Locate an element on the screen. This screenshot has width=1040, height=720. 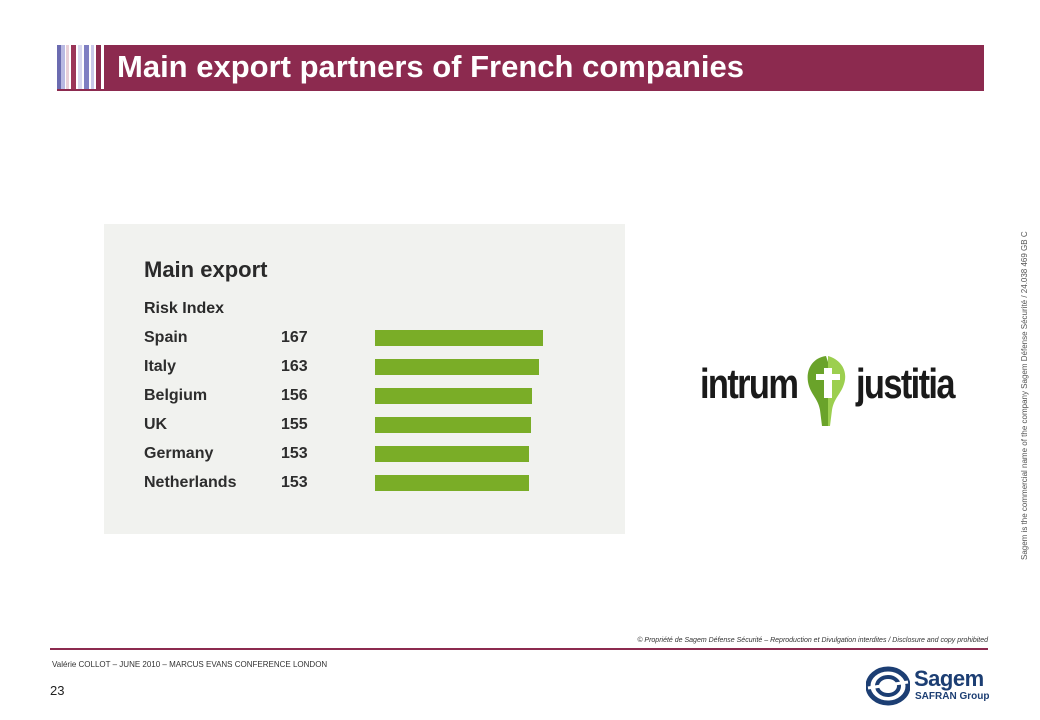
category-label: Italy is located at coordinates (160, 366).